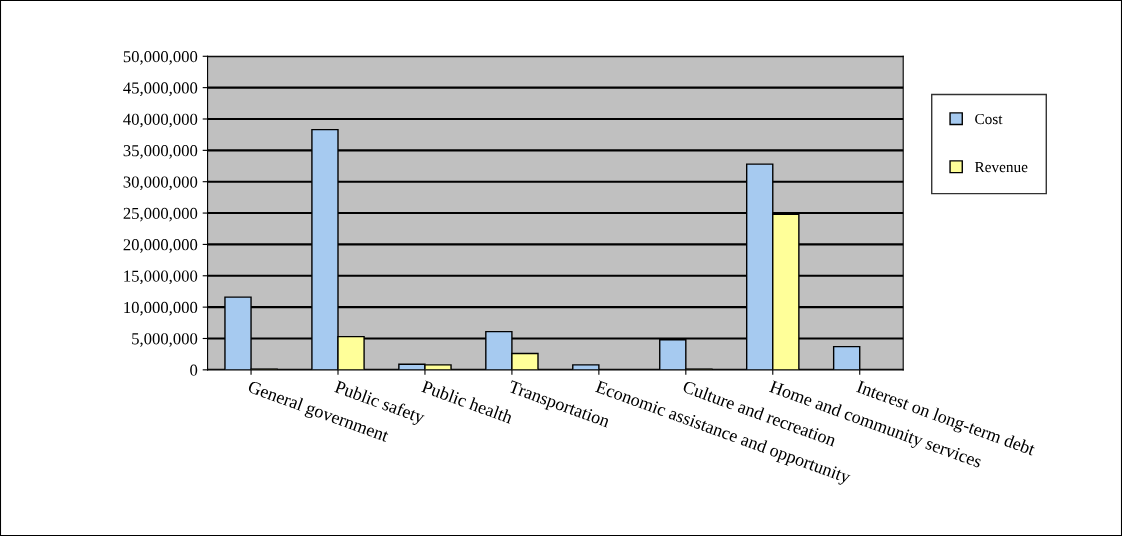 Image resolution: width=1122 pixels, height=536 pixels. I want to click on legend-label: Revenue, so click(1001, 167).